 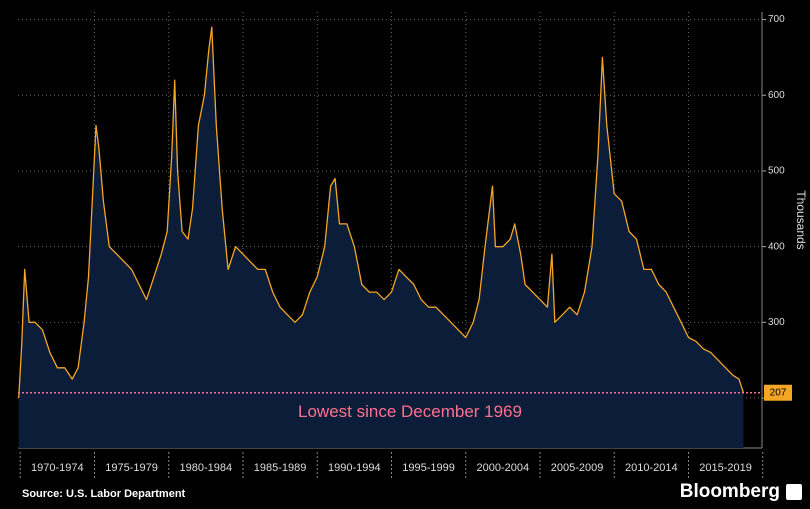 I want to click on y-tick-label: 300, so click(x=776, y=322).